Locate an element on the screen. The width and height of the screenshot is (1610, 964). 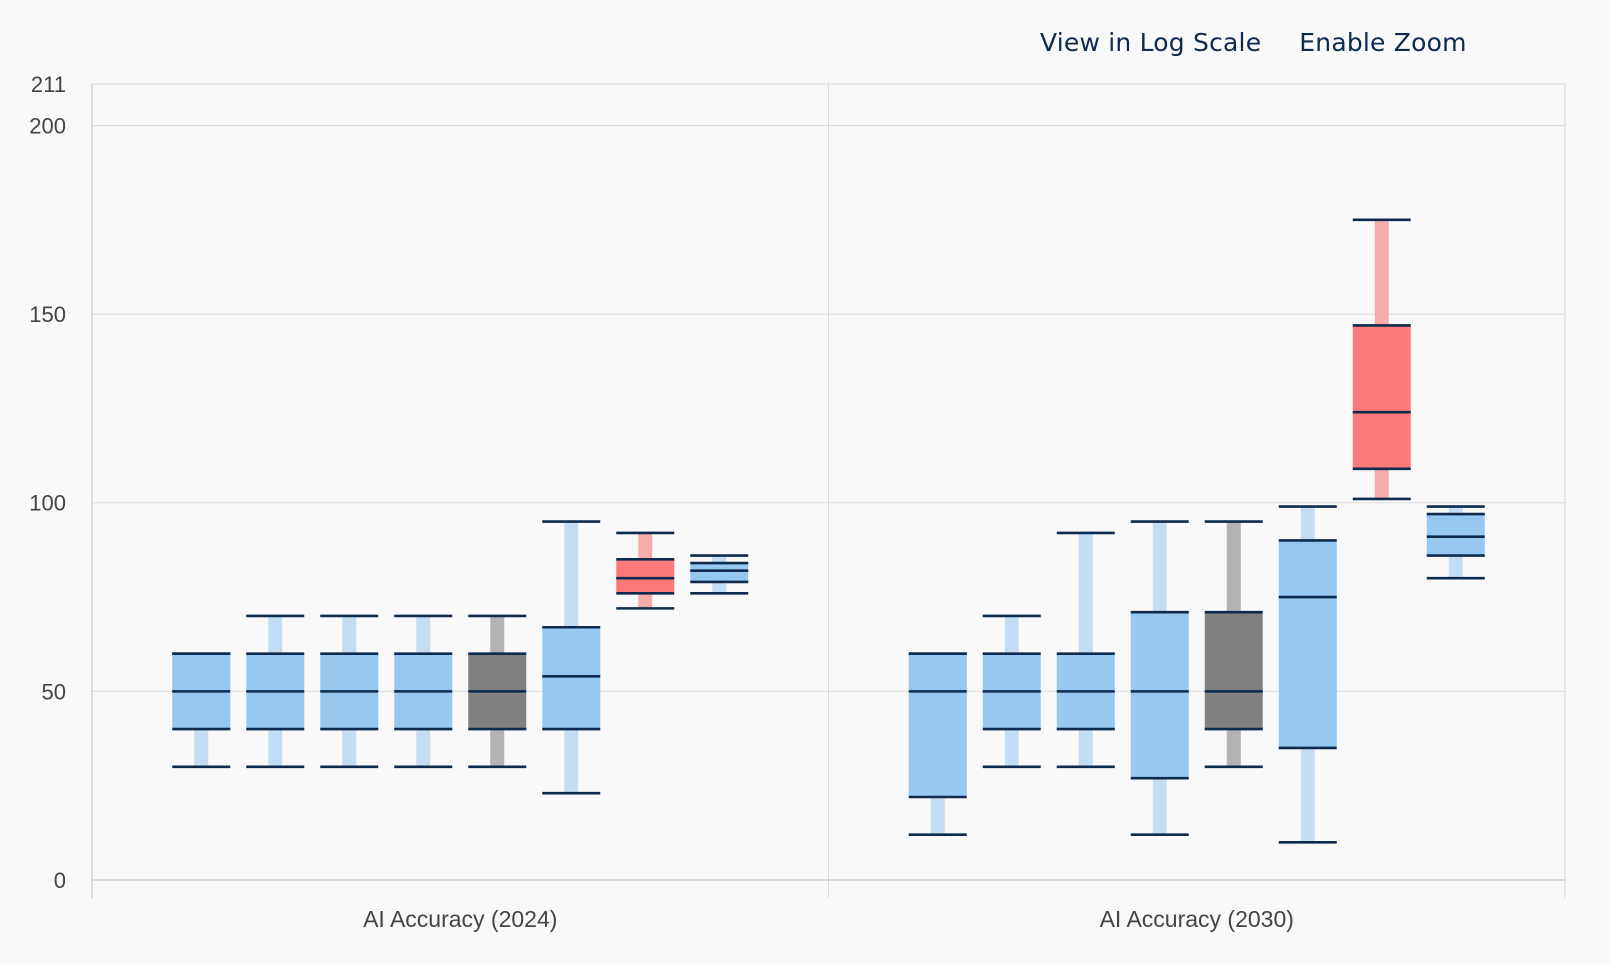
y-tick-label-211: 211 is located at coordinates (48, 84).